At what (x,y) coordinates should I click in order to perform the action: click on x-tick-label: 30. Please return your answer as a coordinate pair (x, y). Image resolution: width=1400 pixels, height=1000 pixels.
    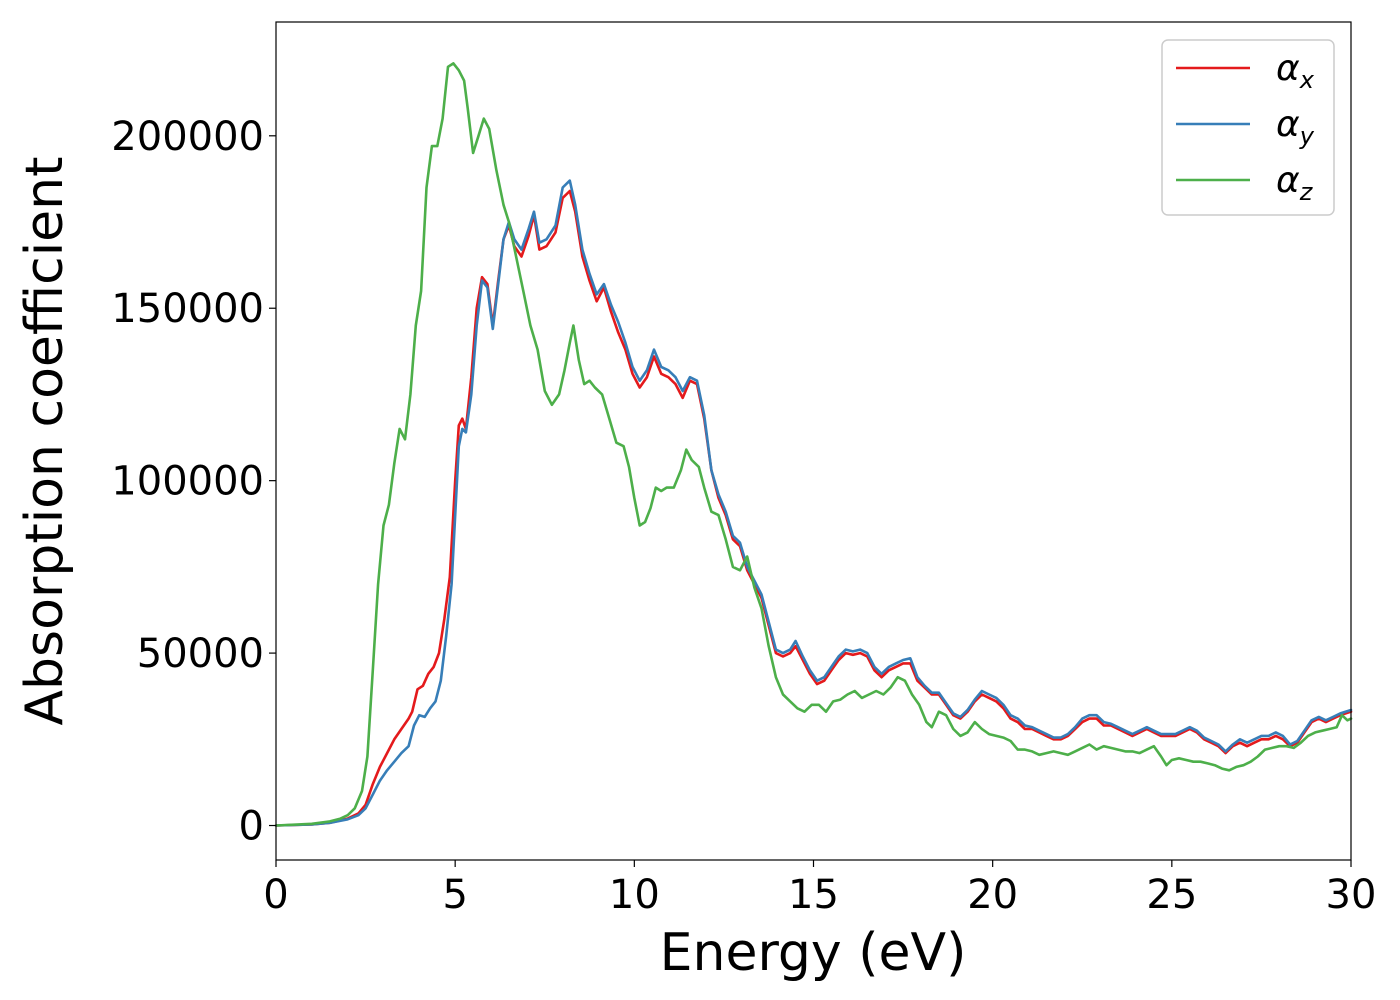
    Looking at the image, I should click on (1351, 895).